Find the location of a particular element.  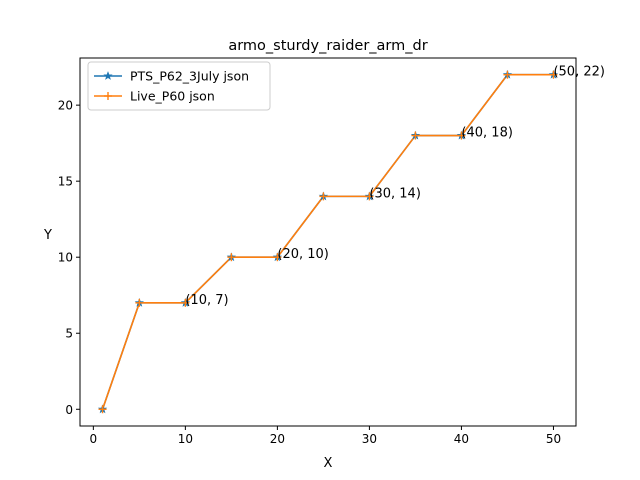

x-tick-label: 50 is located at coordinates (553, 439).